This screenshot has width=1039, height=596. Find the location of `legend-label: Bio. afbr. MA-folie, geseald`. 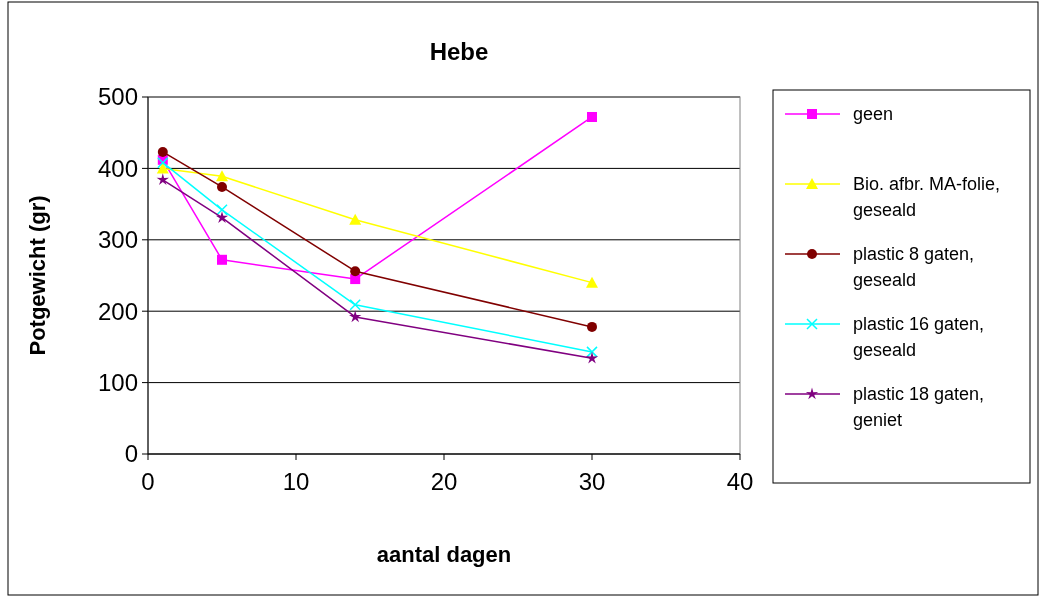

legend-label: Bio. afbr. MA-folie, geseald is located at coordinates (927, 197).